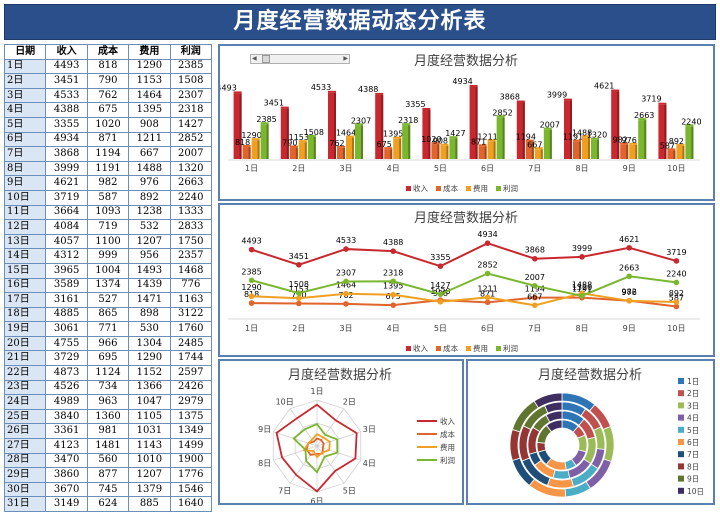  Describe the element at coordinates (315, 448) in the screenshot. I see `radar-series` at that location.